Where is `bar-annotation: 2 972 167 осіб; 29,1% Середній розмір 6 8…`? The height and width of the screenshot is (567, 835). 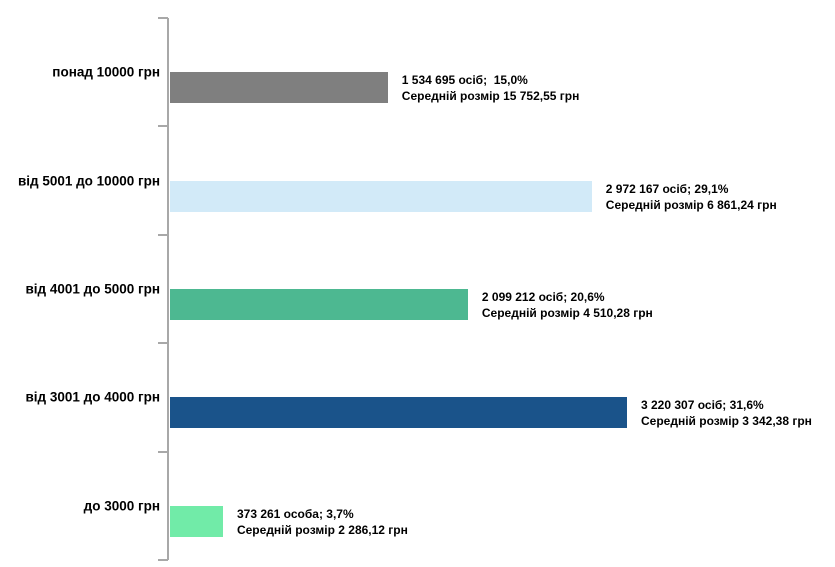 bar-annotation: 2 972 167 осіб; 29,1% Середній розмір 6 8… is located at coordinates (691, 197).